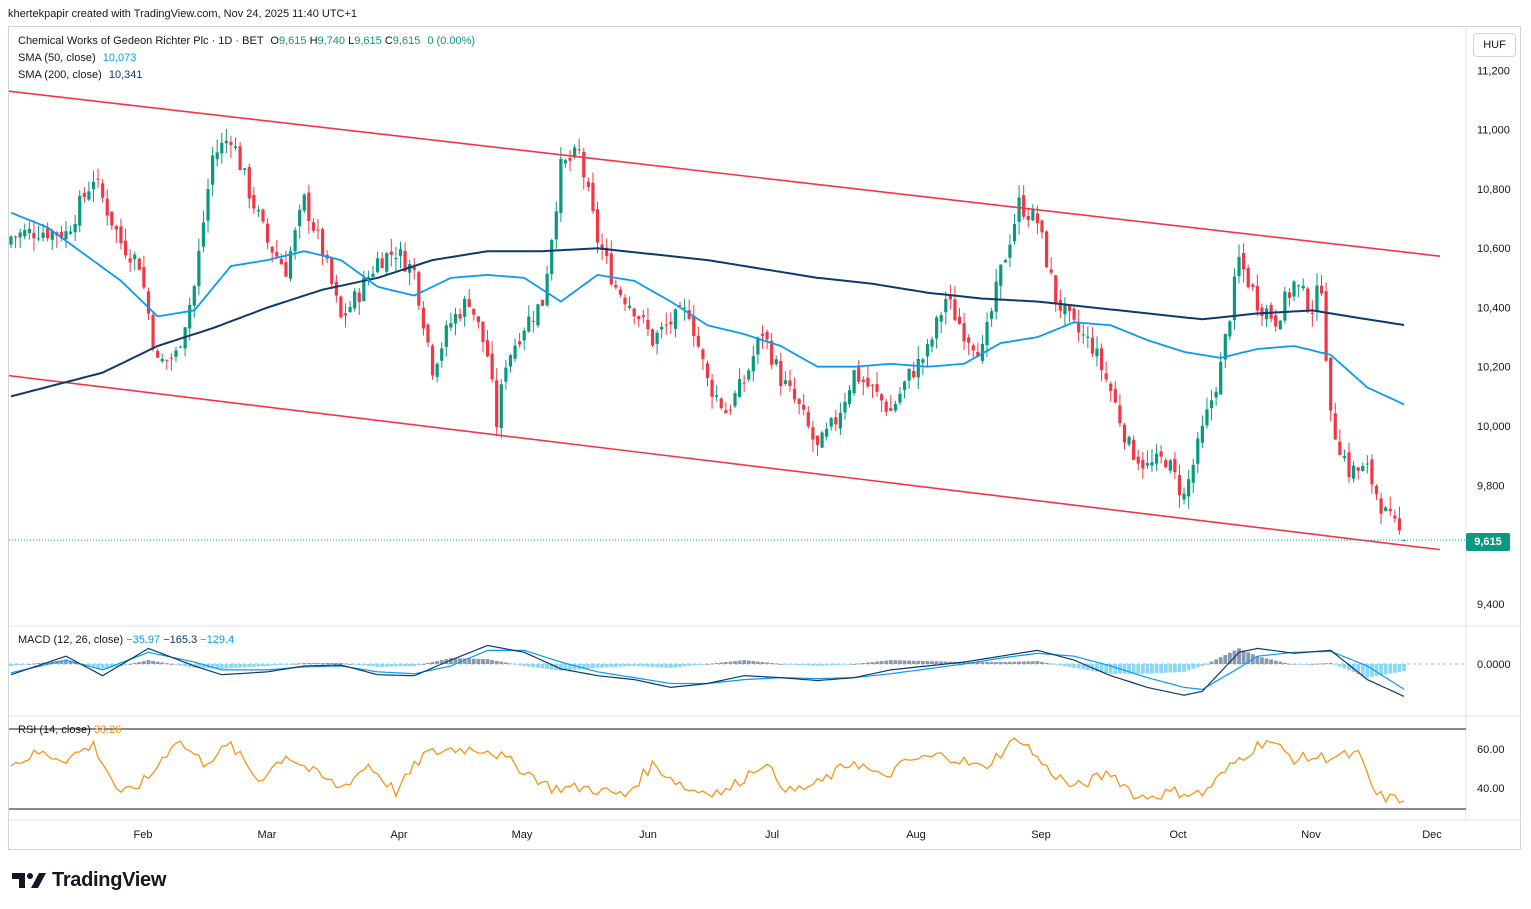 This screenshot has height=909, width=1531. Describe the element at coordinates (522, 835) in the screenshot. I see `time-tick-label: May` at that location.